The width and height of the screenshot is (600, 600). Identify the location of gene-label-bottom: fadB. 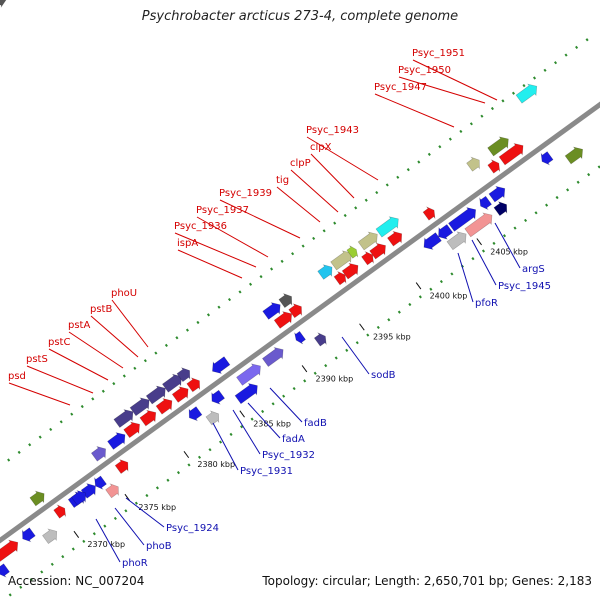
(315, 423).